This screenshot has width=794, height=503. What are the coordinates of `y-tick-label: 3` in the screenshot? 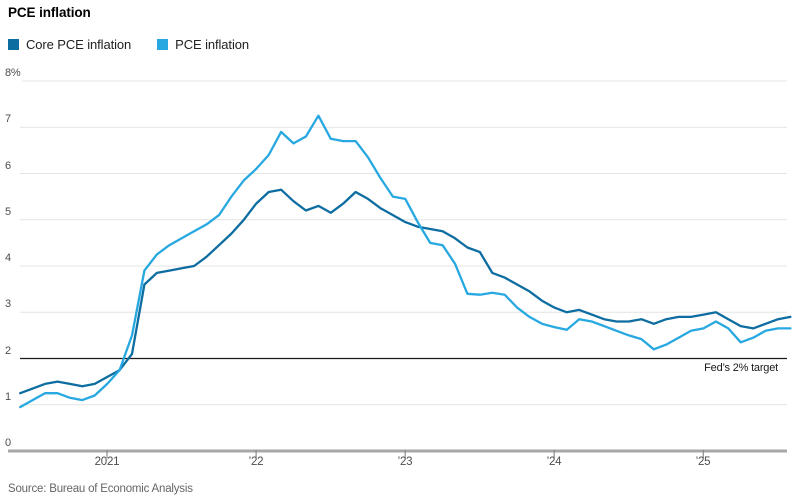 It's located at (8, 304).